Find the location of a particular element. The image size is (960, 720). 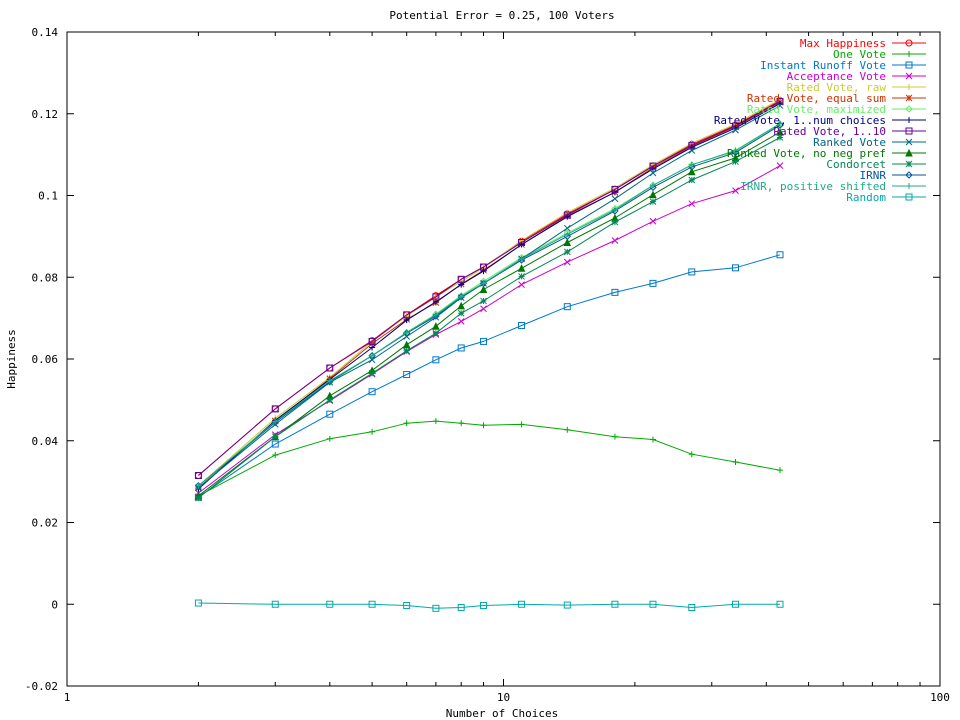

legend-label: Max Happiness is located at coordinates (843, 43).